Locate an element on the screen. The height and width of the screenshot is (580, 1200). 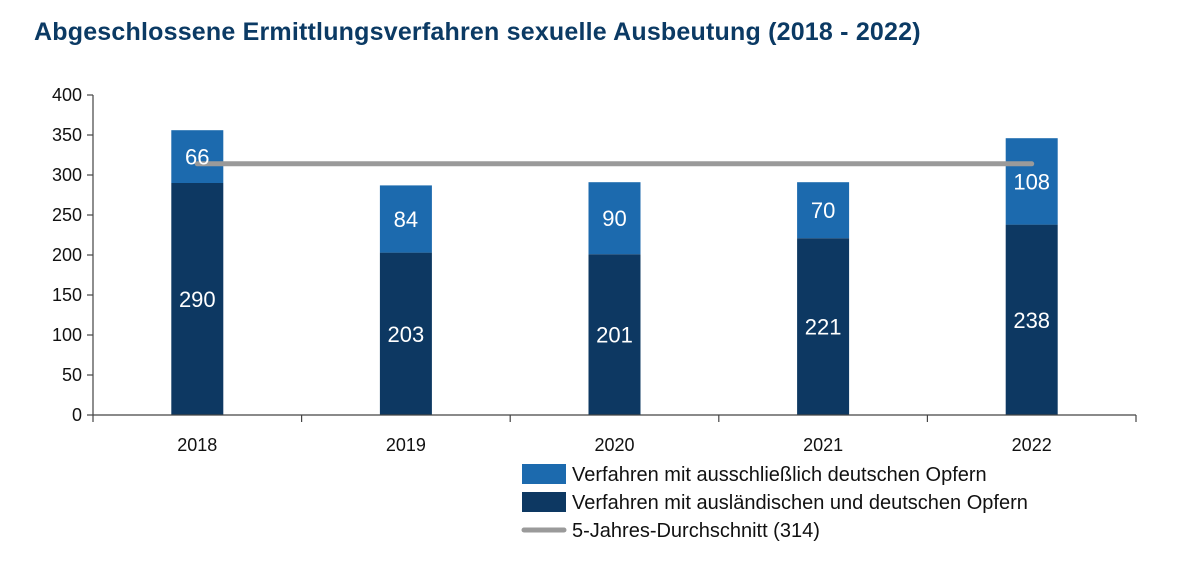
y-tick-label-150: 150 is located at coordinates (67, 295).